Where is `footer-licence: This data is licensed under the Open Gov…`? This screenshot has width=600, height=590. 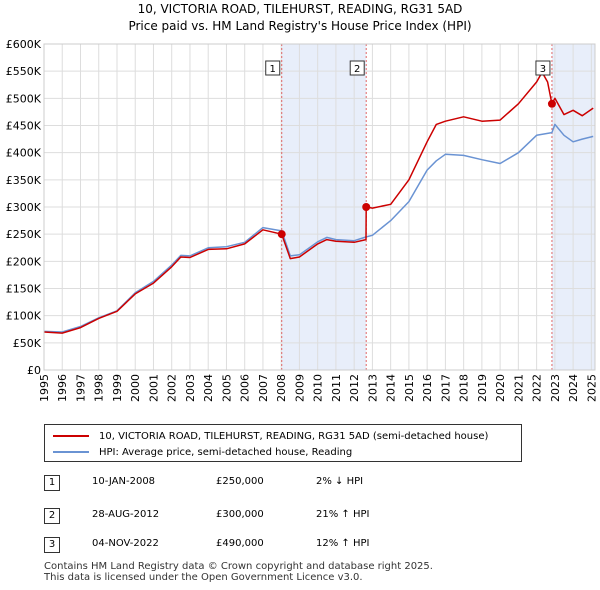 footer-licence: This data is licensed under the Open Gov… is located at coordinates (203, 577).